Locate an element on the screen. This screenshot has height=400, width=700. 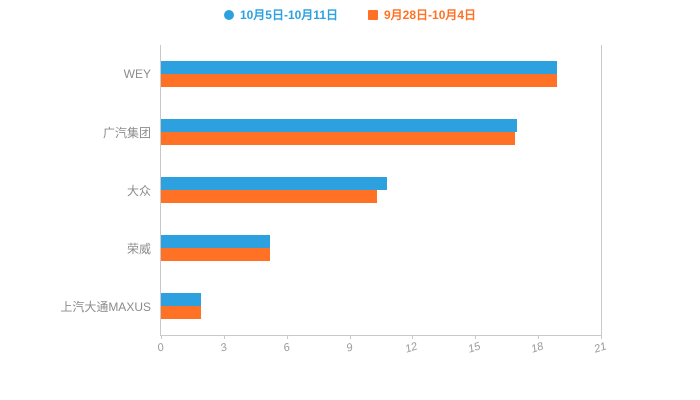
category-band: 荣威 is located at coordinates (364, 248).